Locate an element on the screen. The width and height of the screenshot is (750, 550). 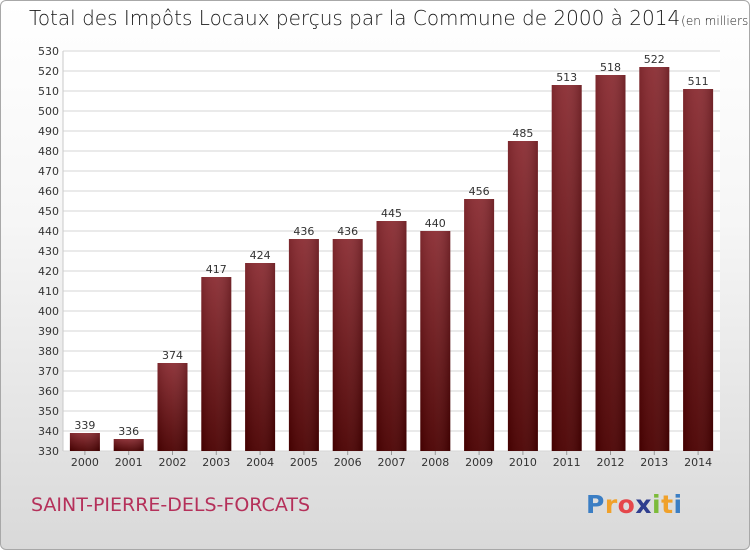
y-tick-label: 470 is located at coordinates (48, 171).